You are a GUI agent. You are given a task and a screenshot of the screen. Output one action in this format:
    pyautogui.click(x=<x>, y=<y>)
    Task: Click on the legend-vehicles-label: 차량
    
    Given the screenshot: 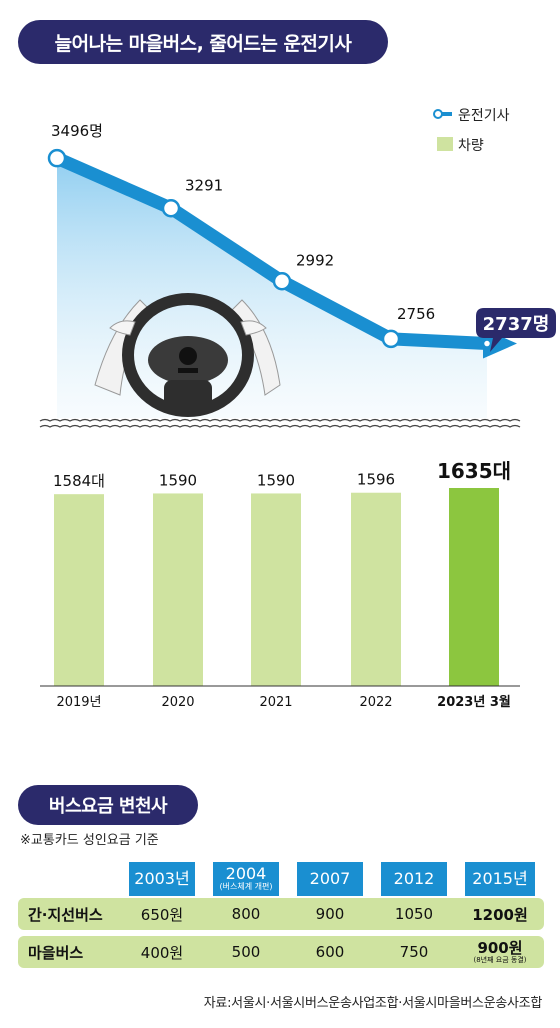 What is the action you would take?
    pyautogui.click(x=471, y=146)
    